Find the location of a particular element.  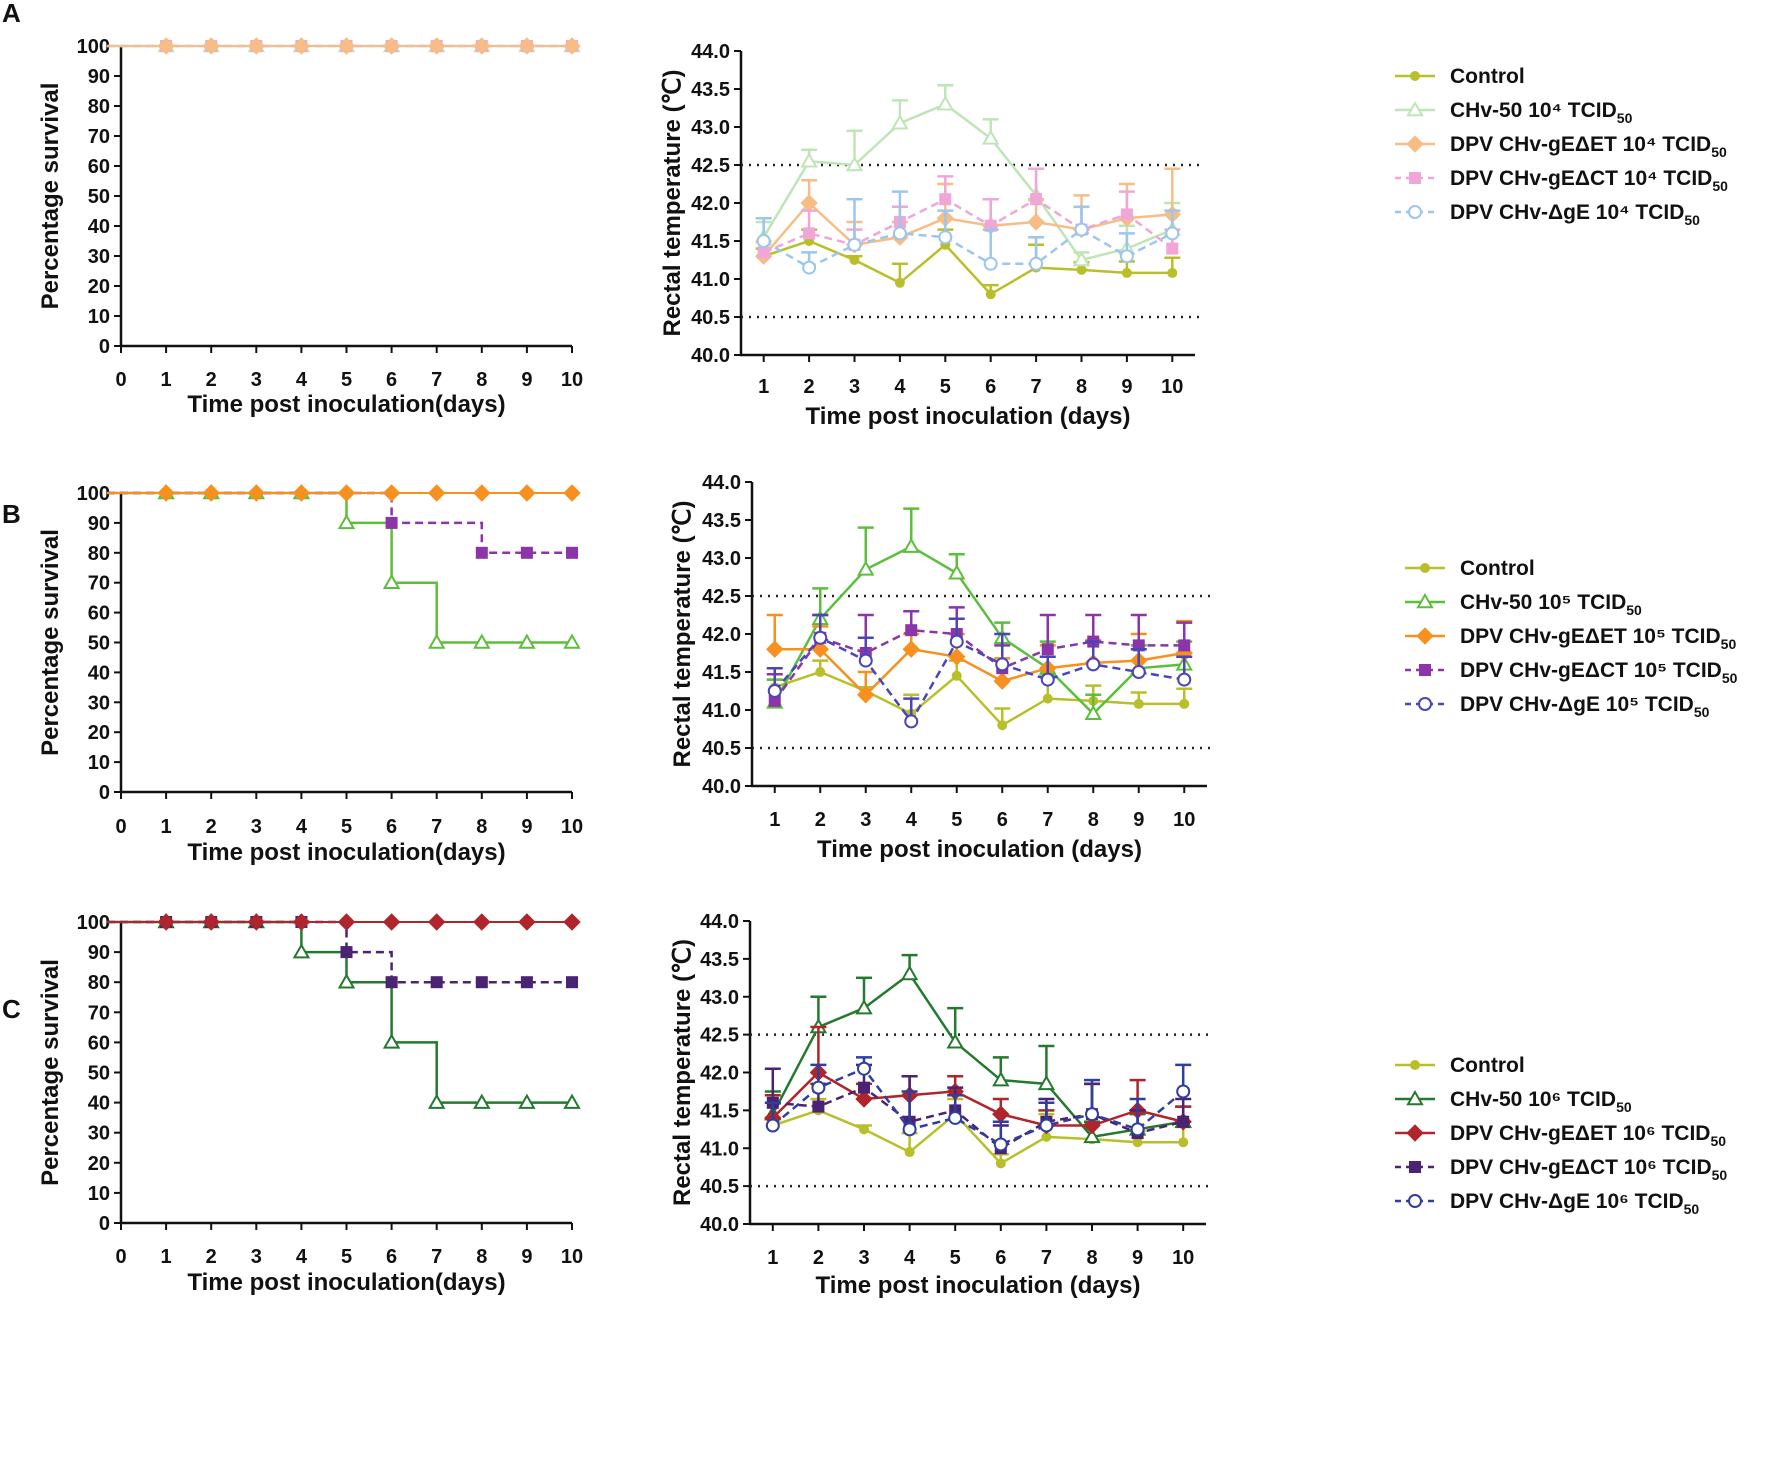

y-tick-label: 44.0 is located at coordinates (710, 52).